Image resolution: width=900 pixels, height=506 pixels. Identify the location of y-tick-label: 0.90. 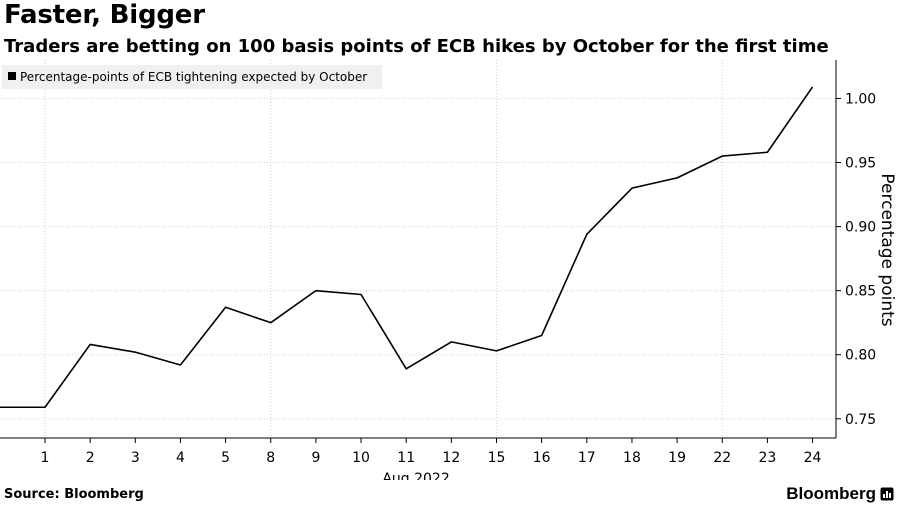
(860, 228).